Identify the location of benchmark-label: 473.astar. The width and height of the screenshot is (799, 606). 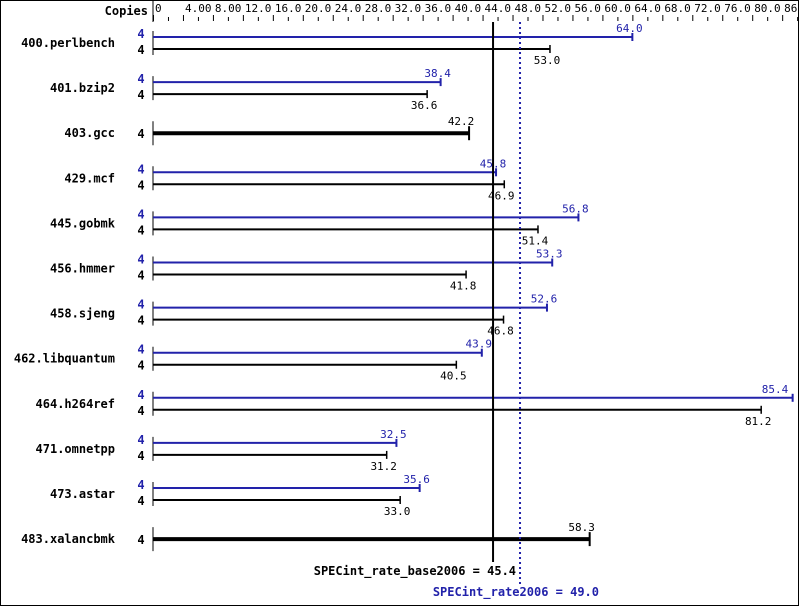
(82, 494).